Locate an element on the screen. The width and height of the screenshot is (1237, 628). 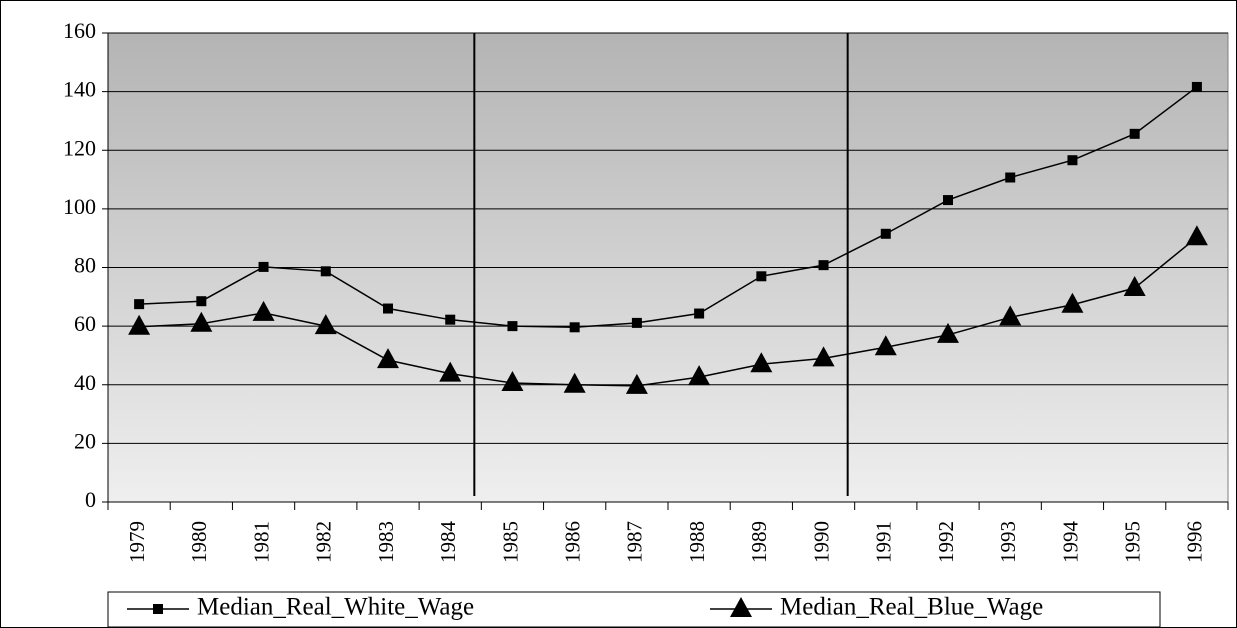
y-tick-label: 100 is located at coordinates (79, 206).